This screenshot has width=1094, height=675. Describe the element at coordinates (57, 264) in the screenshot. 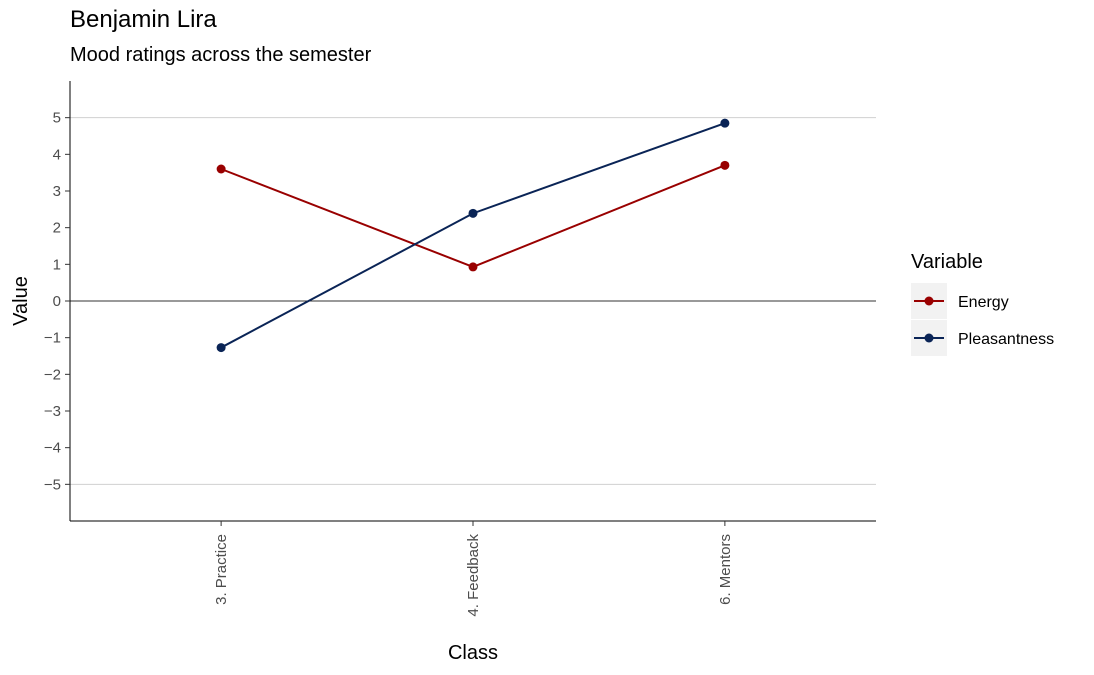

I see `y-tick-label: 1` at that location.